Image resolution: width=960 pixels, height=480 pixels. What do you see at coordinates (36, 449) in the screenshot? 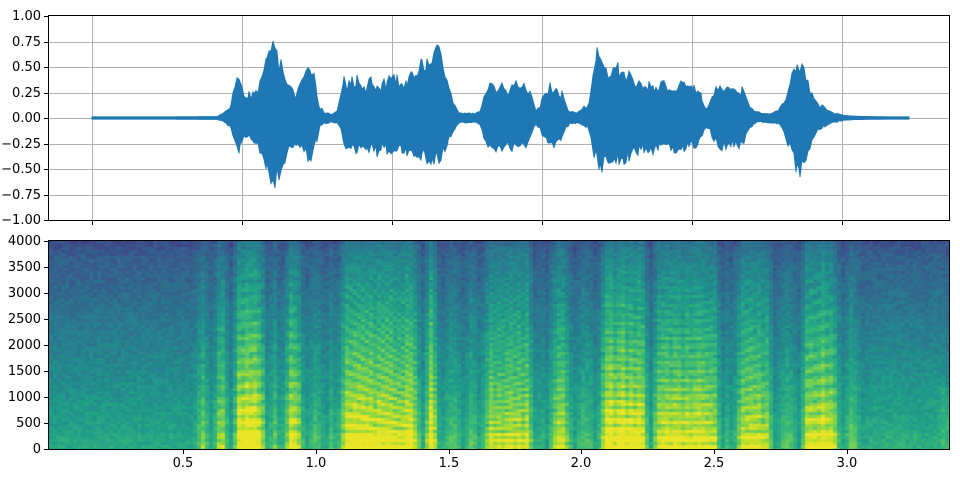
I see `y-tick-label: 0` at bounding box center [36, 449].